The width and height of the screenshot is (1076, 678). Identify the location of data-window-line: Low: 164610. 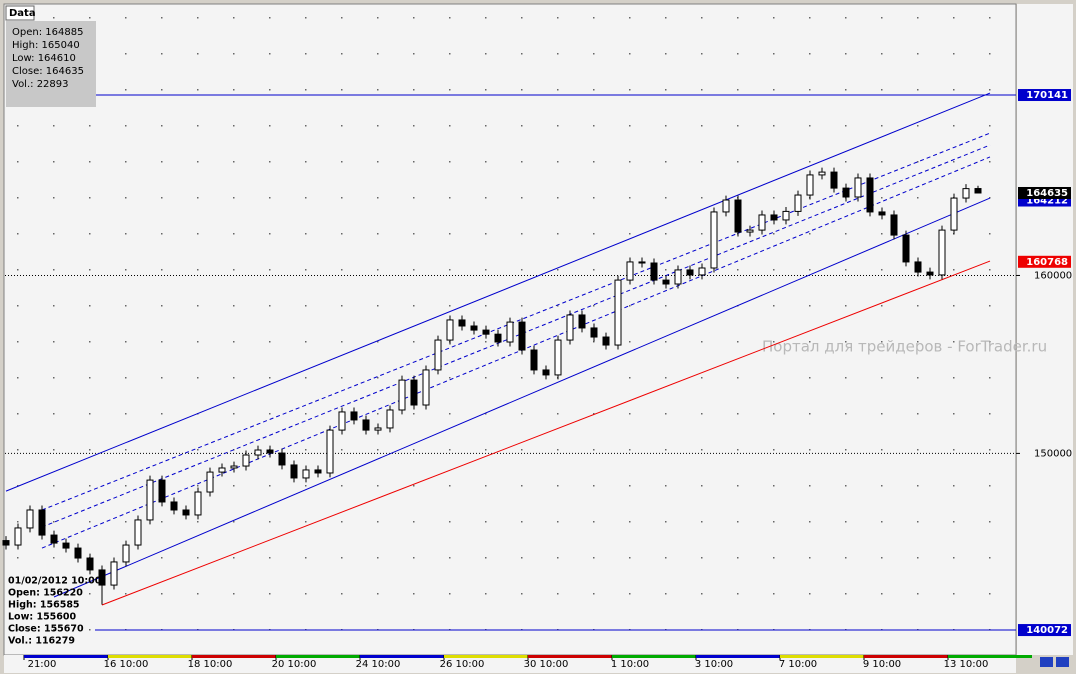
(44, 58).